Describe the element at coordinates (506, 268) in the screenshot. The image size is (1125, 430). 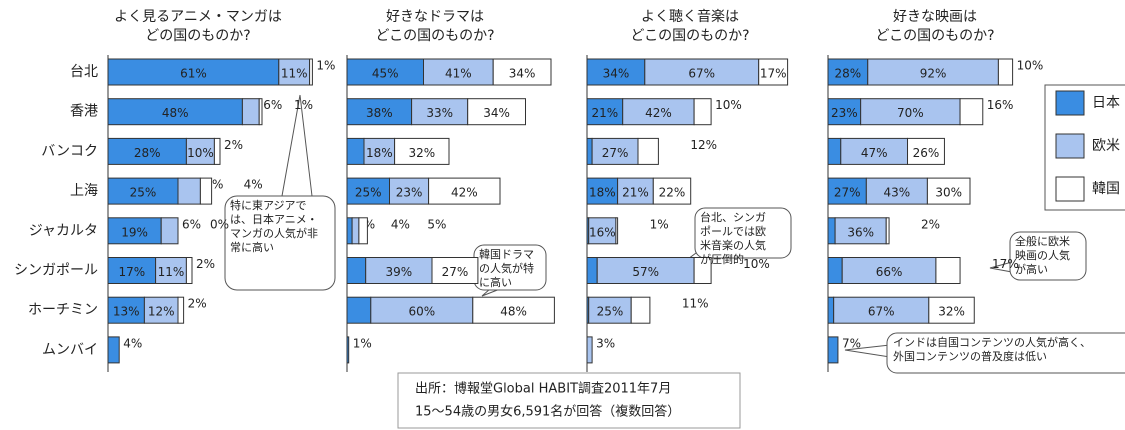
I see `annotation: の人気が特` at that location.